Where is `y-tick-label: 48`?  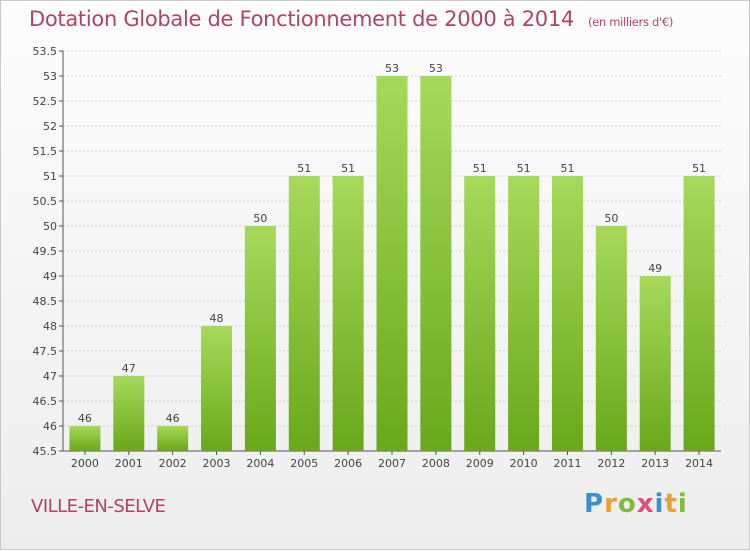 y-tick-label: 48 is located at coordinates (50, 326).